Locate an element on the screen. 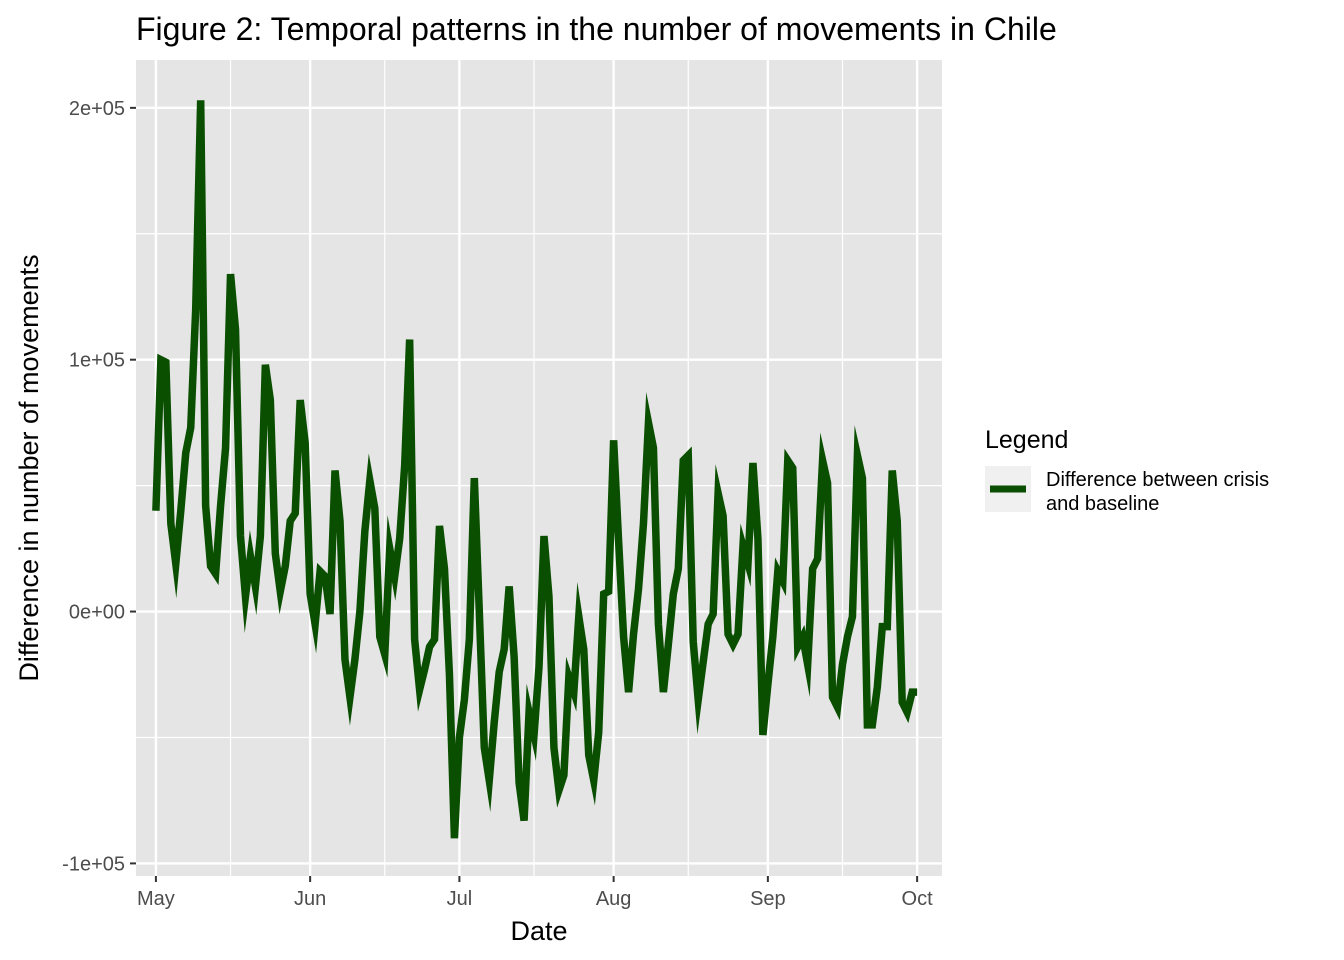  legend-label-line-1: Difference between crisis is located at coordinates (1157, 480).